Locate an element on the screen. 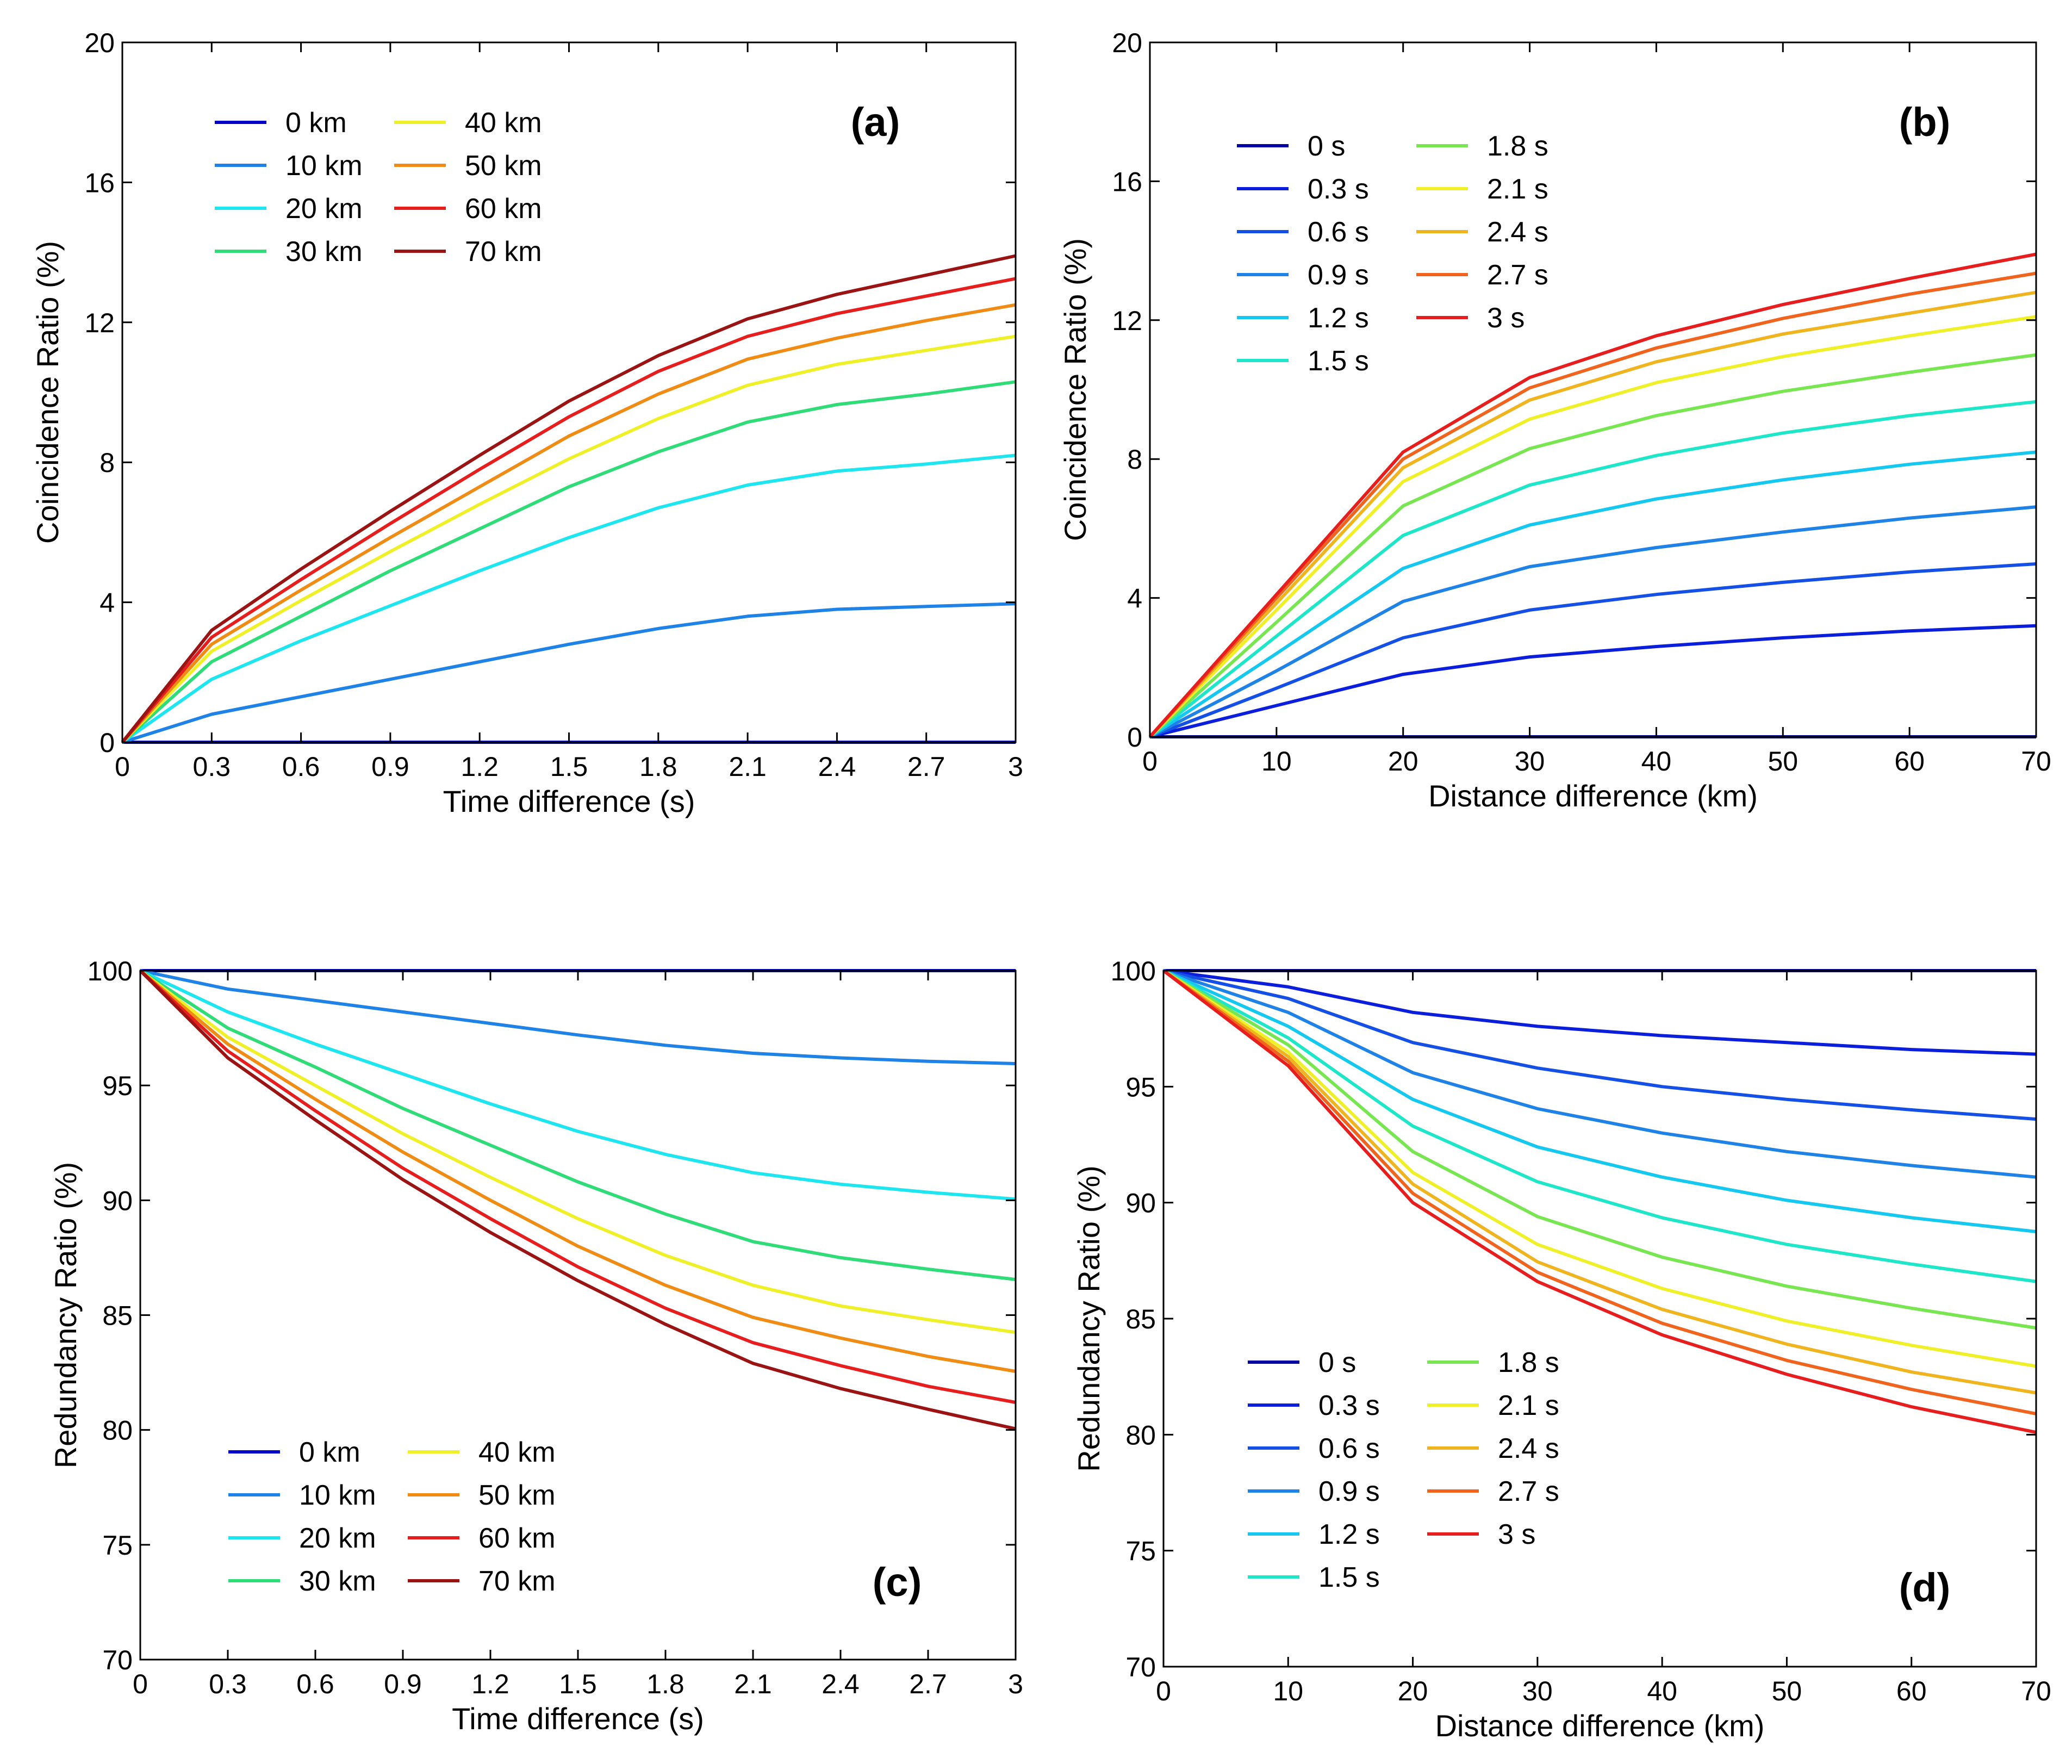 The width and height of the screenshot is (2072, 1764). legend-item: 0 s is located at coordinates (1291, 146).